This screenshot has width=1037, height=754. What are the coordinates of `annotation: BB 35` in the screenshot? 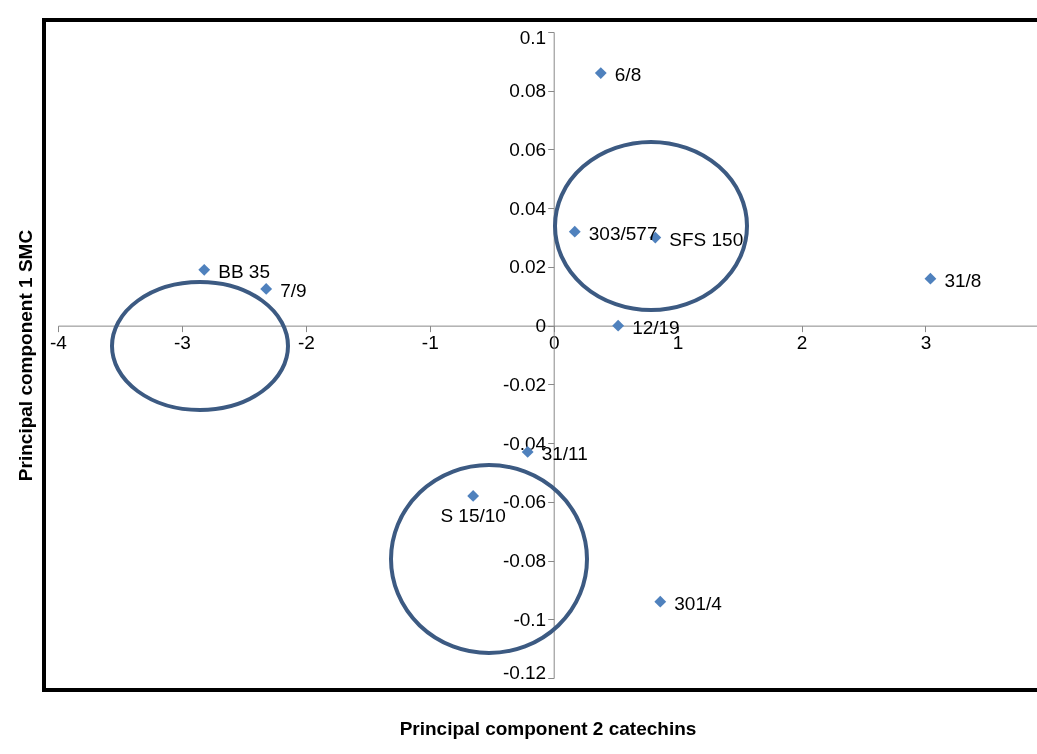 It's located at (244, 271).